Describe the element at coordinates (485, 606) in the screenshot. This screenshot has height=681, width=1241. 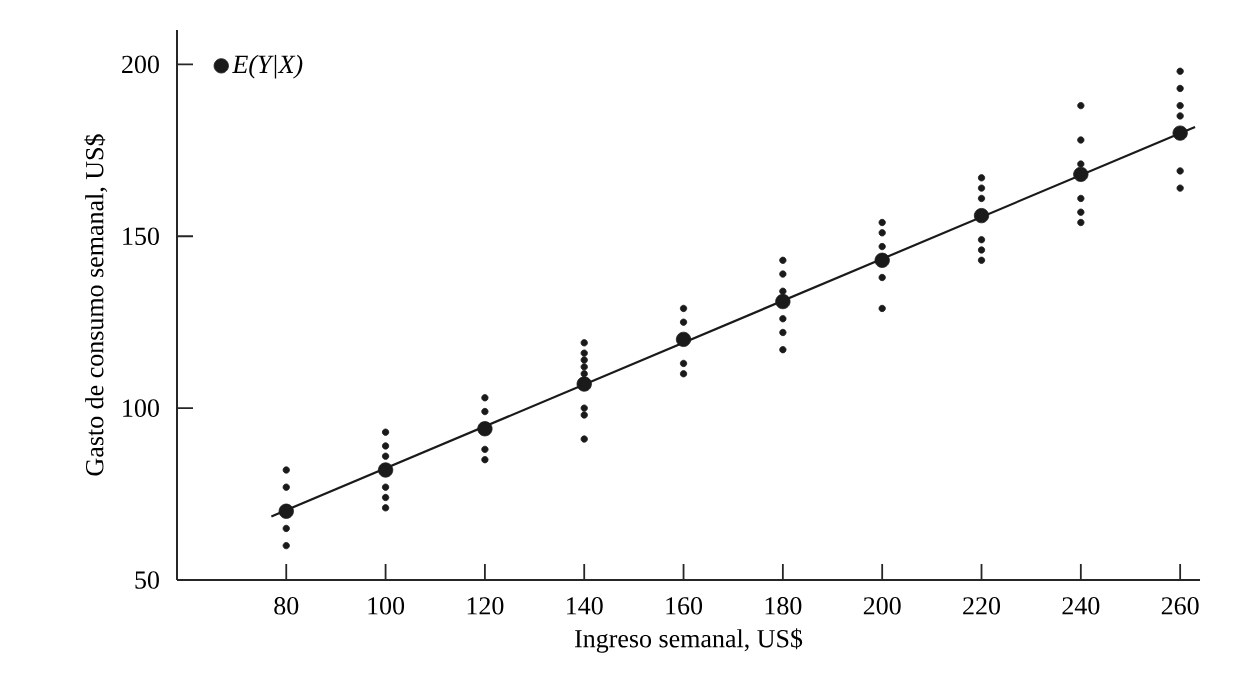
I see `x-tick-label: 120` at that location.